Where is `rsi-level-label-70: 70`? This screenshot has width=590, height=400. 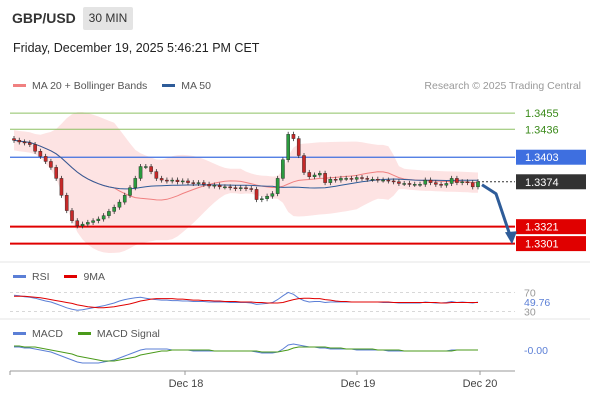
rsi-level-label-70: 70 is located at coordinates (530, 293).